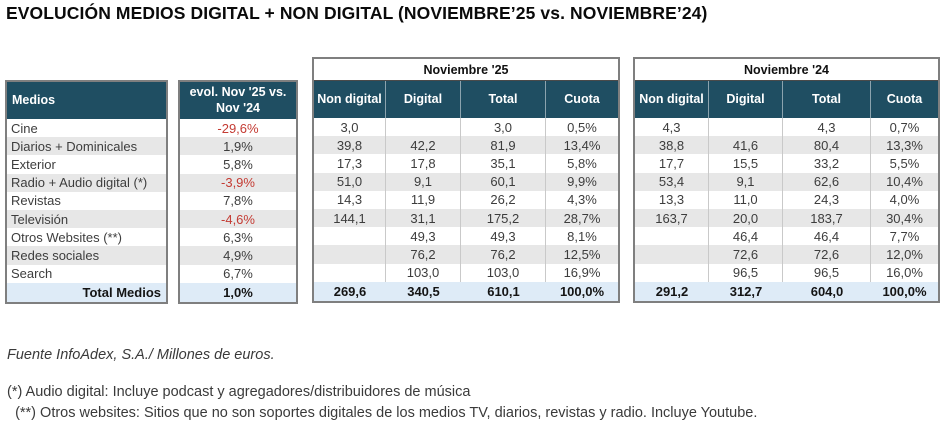  I want to click on table-row: 39,8 42,2 81,9 13,4%, so click(466, 145).